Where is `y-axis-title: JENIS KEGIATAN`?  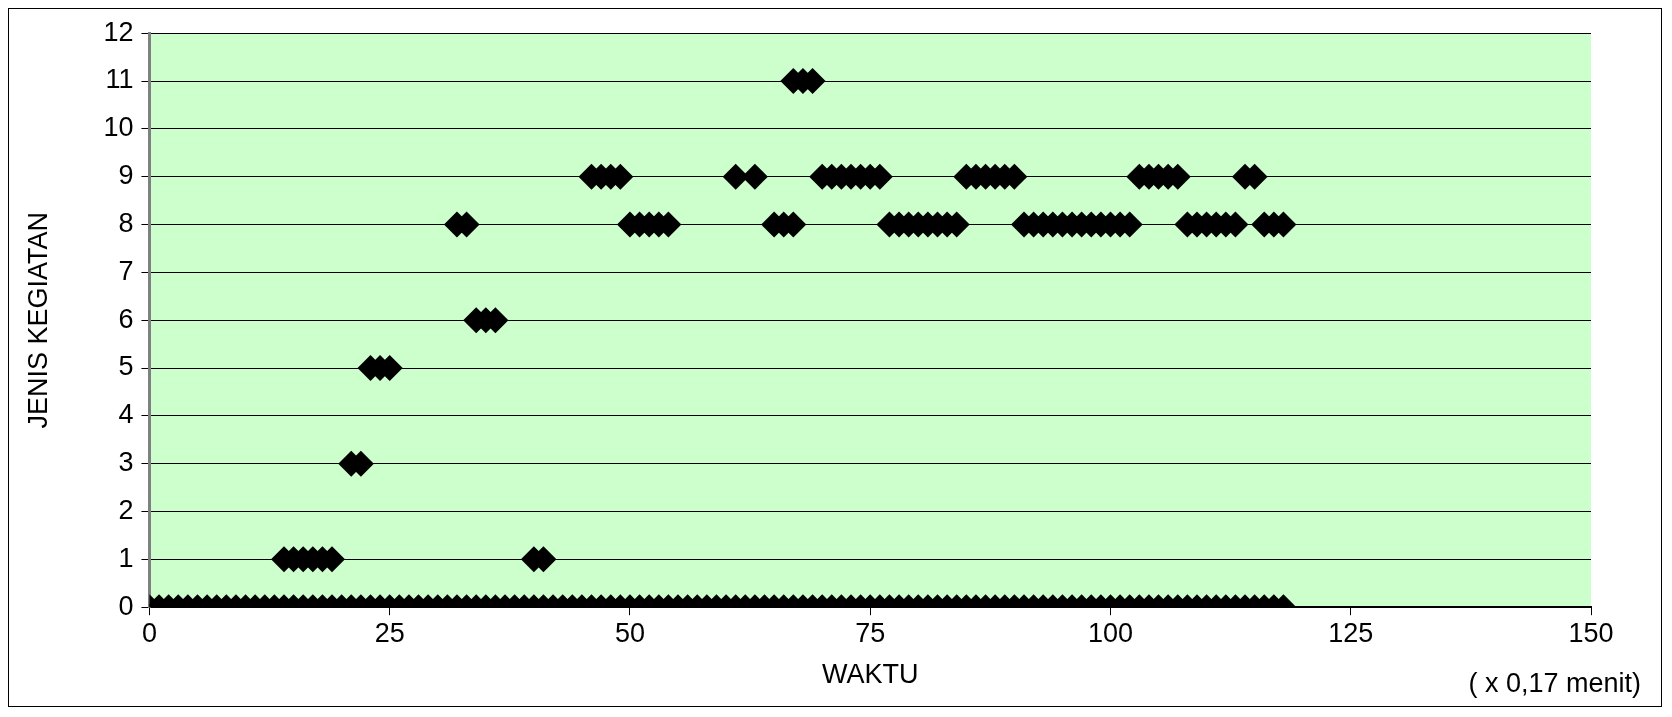 y-axis-title: JENIS KEGIATAN is located at coordinates (37, 320).